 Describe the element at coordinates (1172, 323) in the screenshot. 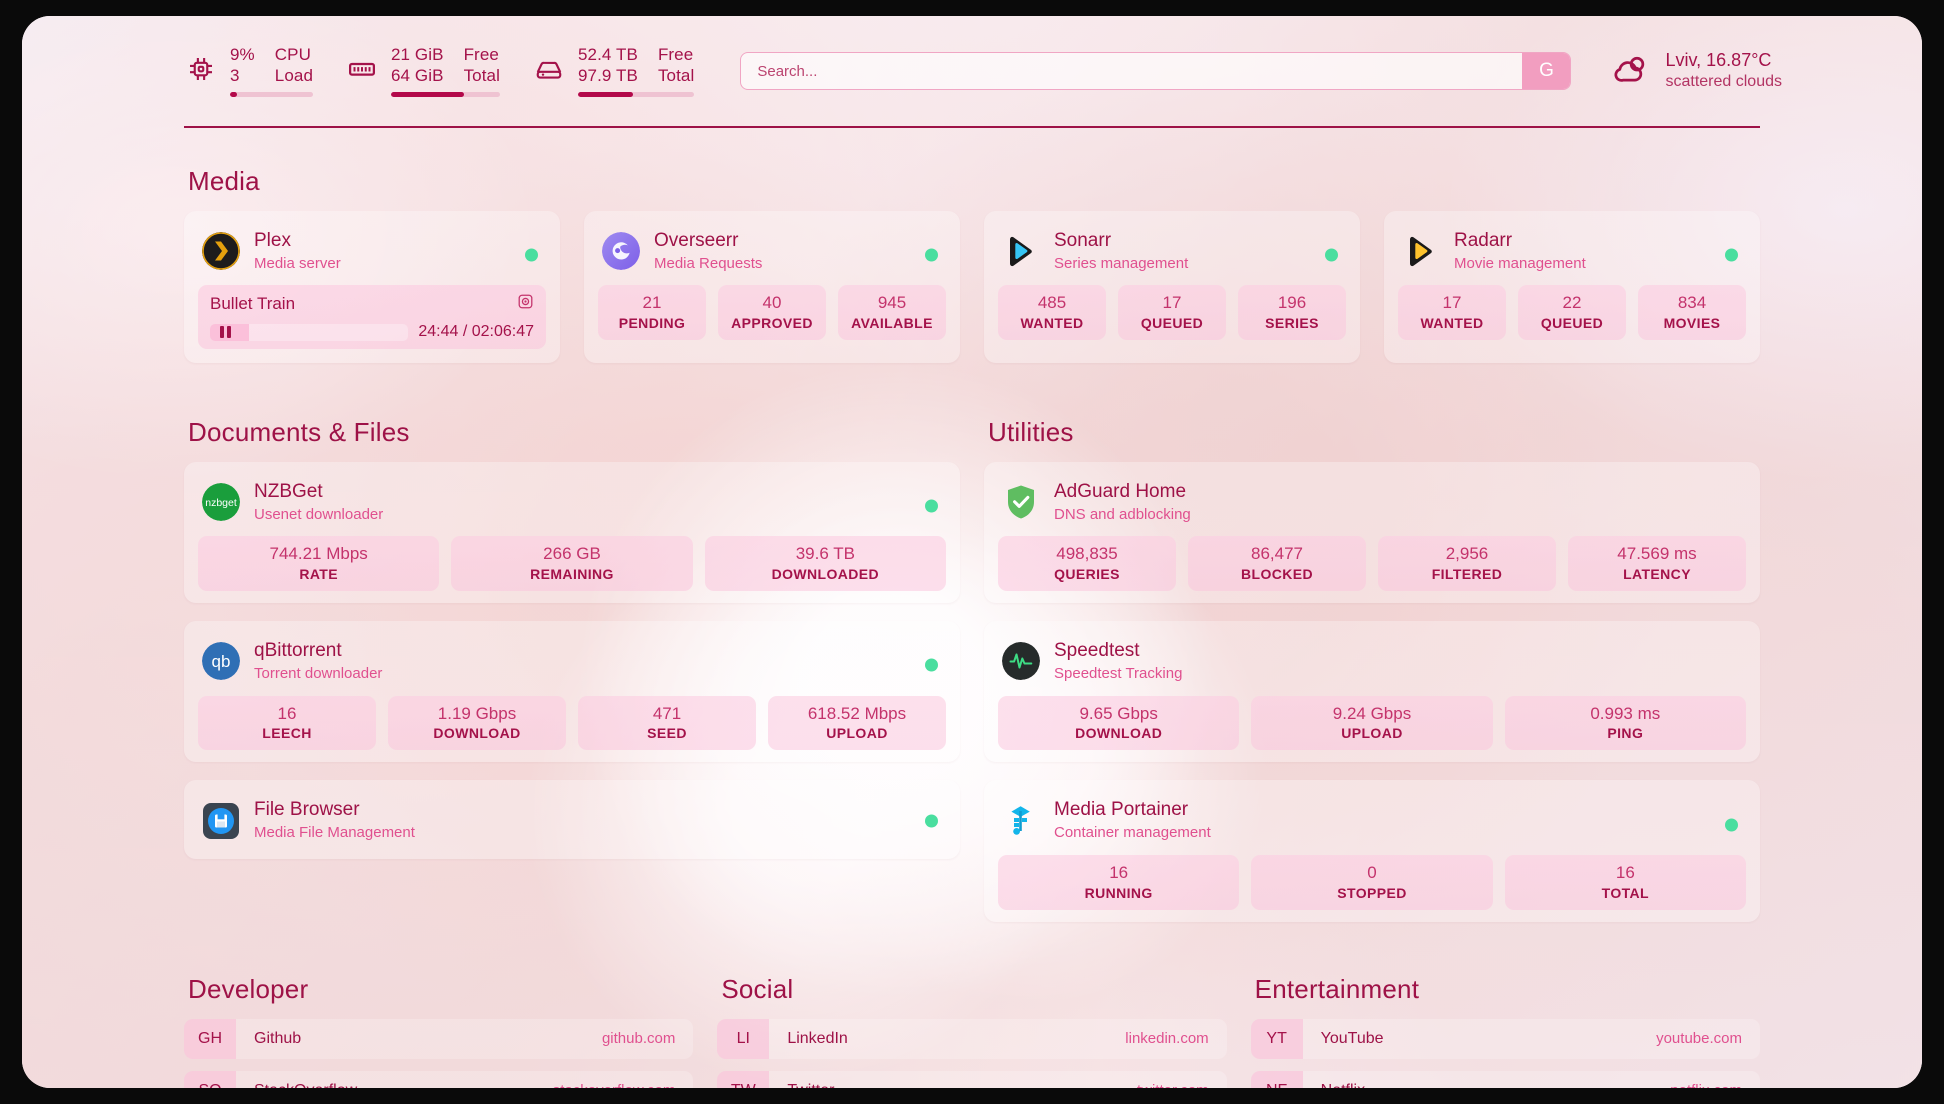

I see `stat-label: QUEUED` at that location.